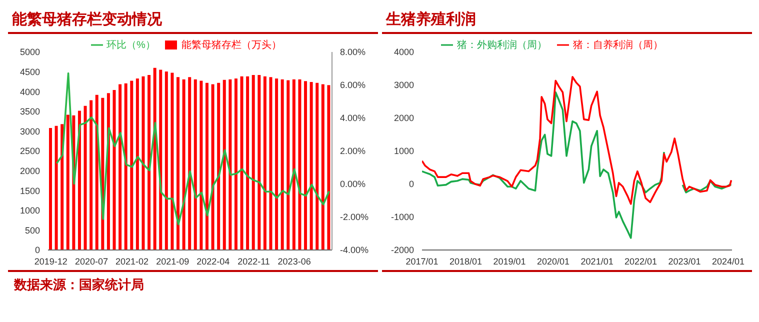  Describe the element at coordinates (30, 111) in the screenshot. I see `y-tick-label: 3500` at that location.